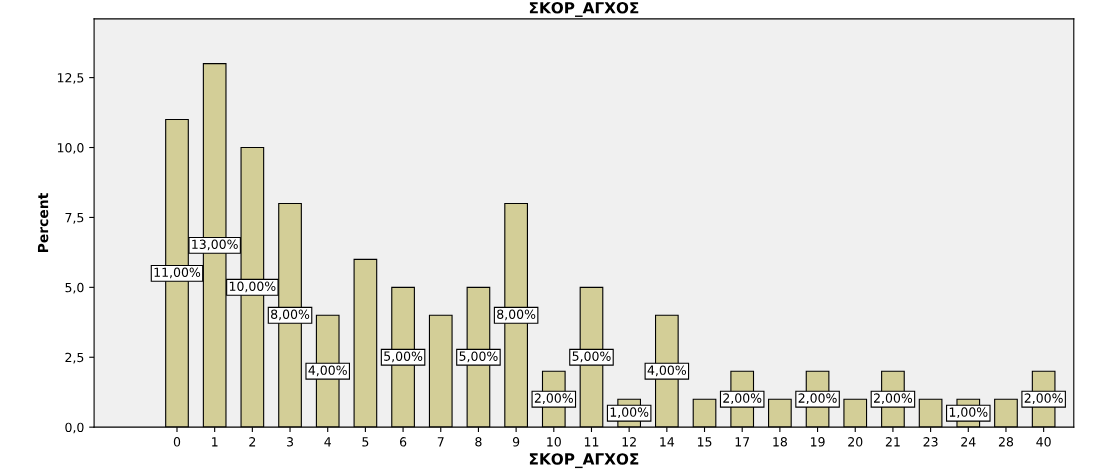 This screenshot has width=1107, height=472. I want to click on x-tick-label: 5, so click(365, 442).